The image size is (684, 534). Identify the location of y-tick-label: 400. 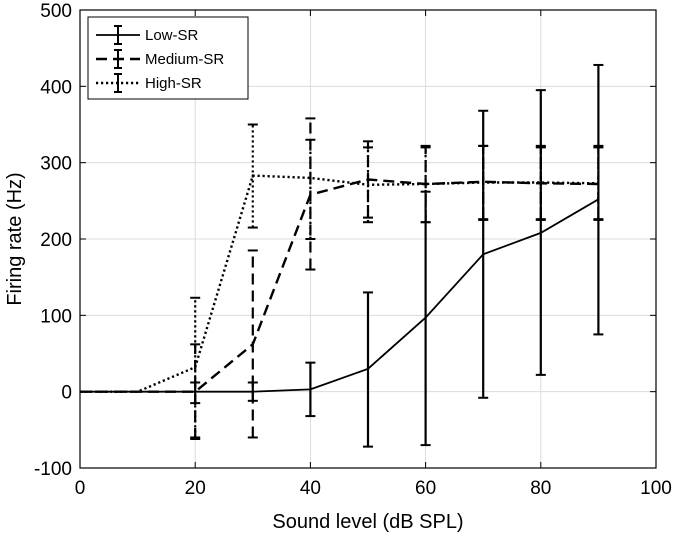
(56, 87).